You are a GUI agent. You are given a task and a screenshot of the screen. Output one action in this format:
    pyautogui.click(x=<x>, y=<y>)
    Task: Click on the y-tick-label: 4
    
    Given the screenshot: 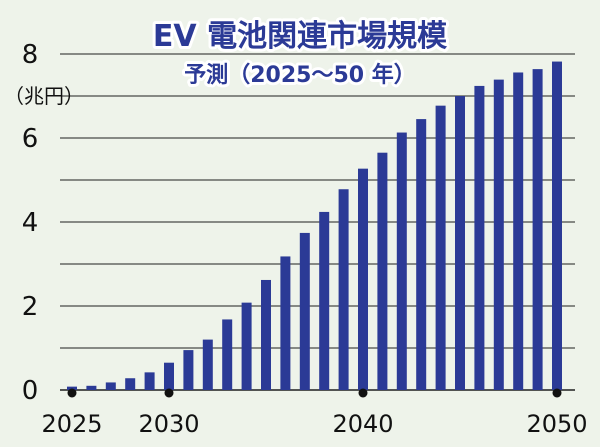 What is the action you would take?
    pyautogui.click(x=30, y=223)
    